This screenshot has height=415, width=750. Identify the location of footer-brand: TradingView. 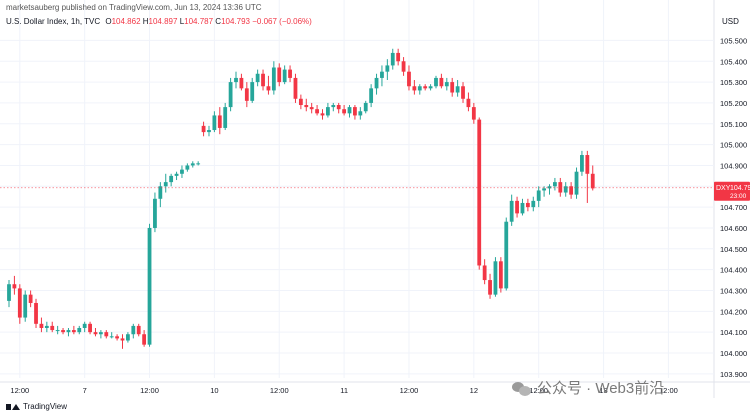
(36, 406).